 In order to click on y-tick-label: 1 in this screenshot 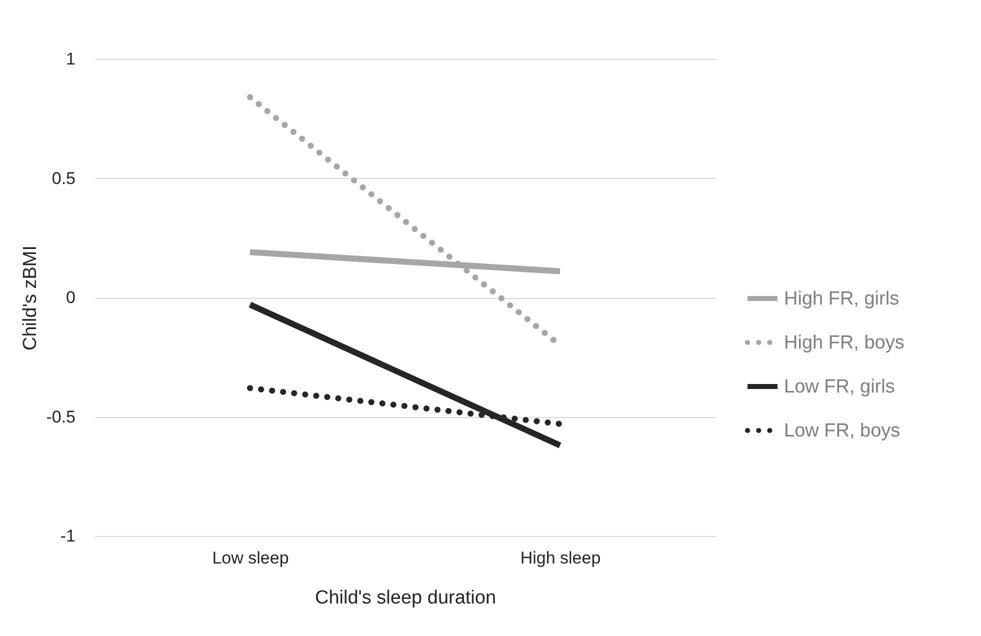, I will do `click(71, 59)`.